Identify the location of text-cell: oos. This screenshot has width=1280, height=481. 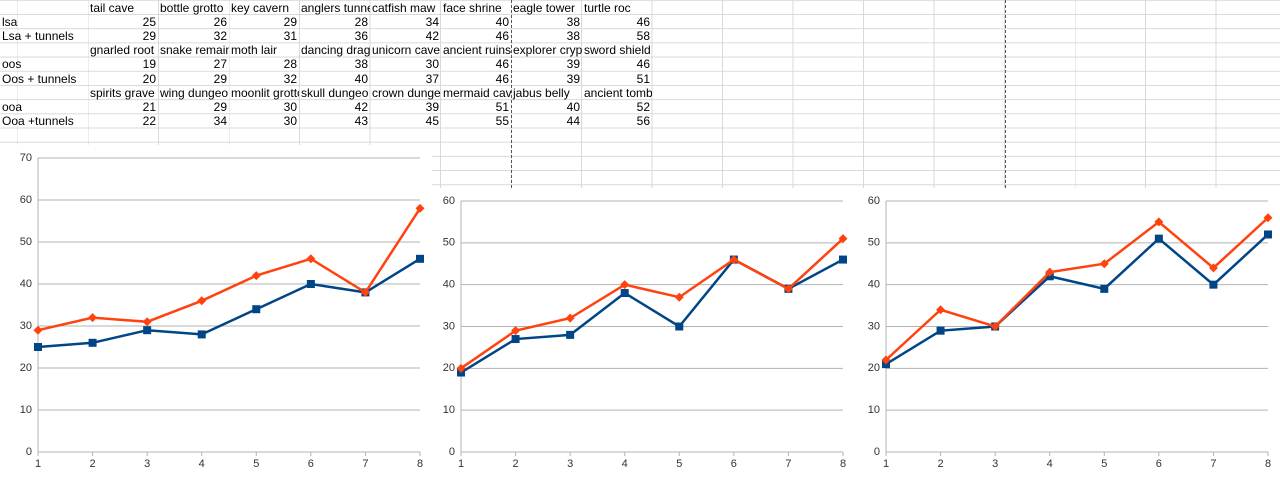
(12, 64).